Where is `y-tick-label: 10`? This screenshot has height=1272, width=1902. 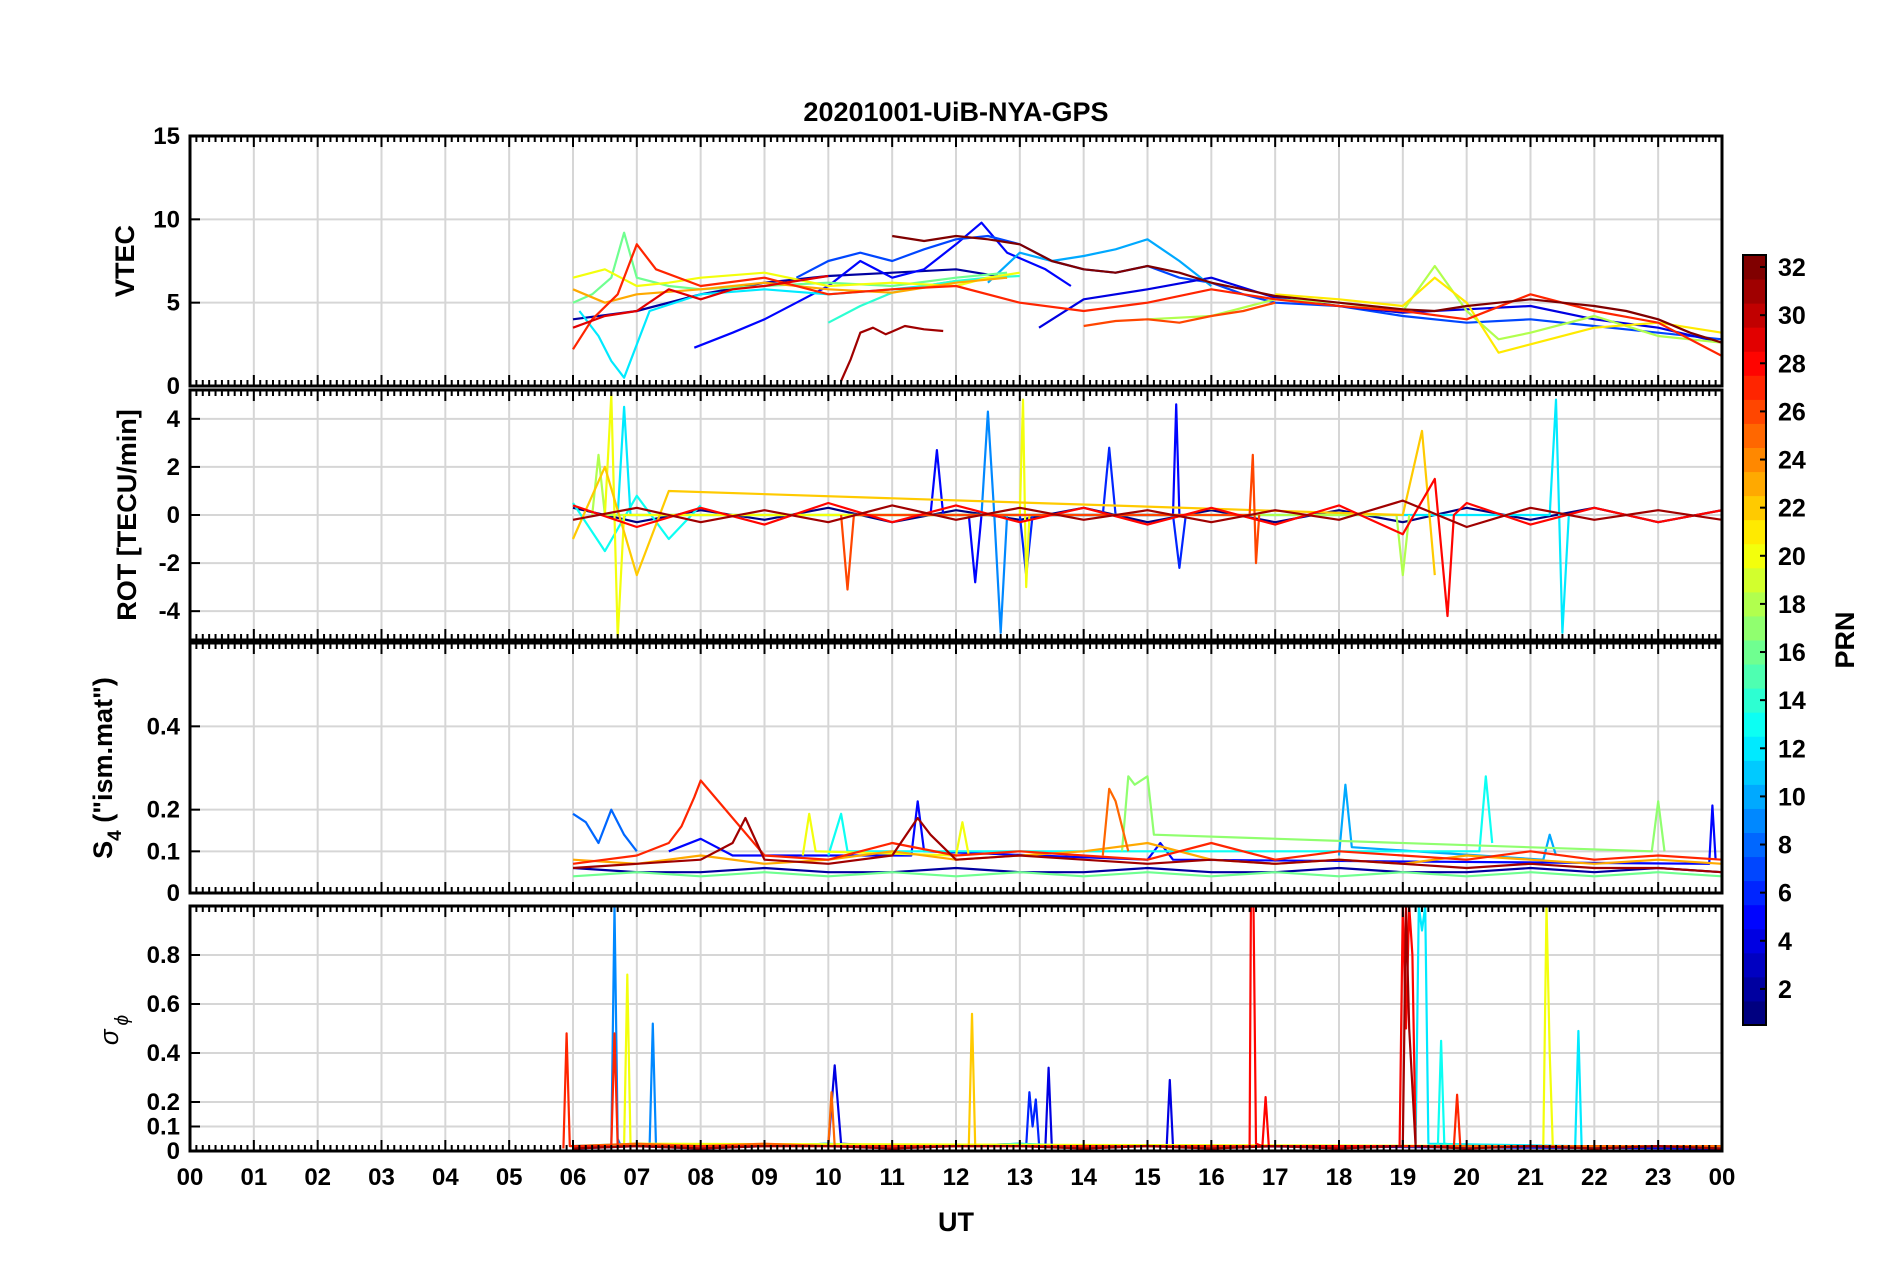 y-tick-label: 10 is located at coordinates (166, 219).